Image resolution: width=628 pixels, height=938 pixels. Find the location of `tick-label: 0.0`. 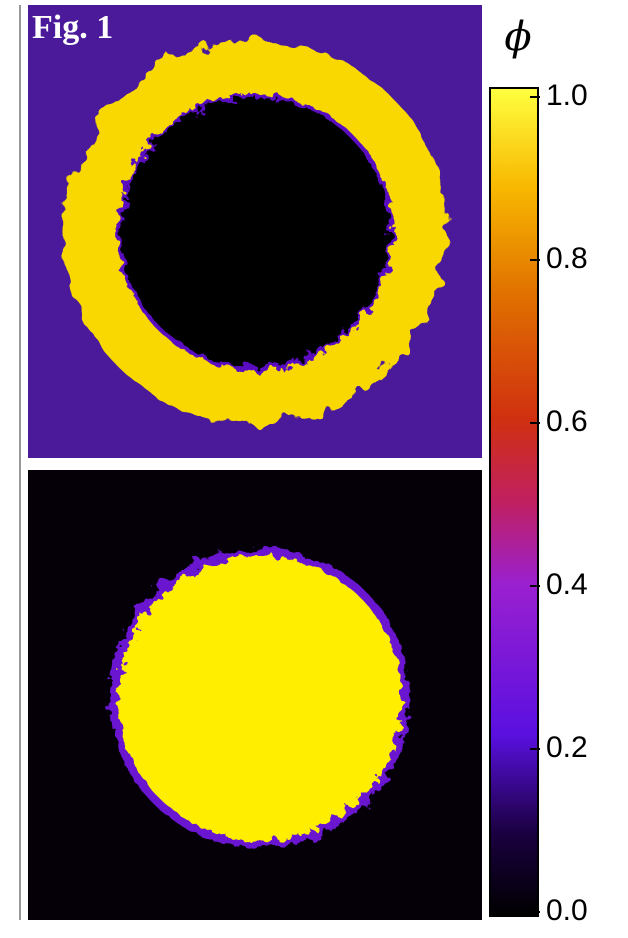

tick-label: 0.0 is located at coordinates (567, 910).